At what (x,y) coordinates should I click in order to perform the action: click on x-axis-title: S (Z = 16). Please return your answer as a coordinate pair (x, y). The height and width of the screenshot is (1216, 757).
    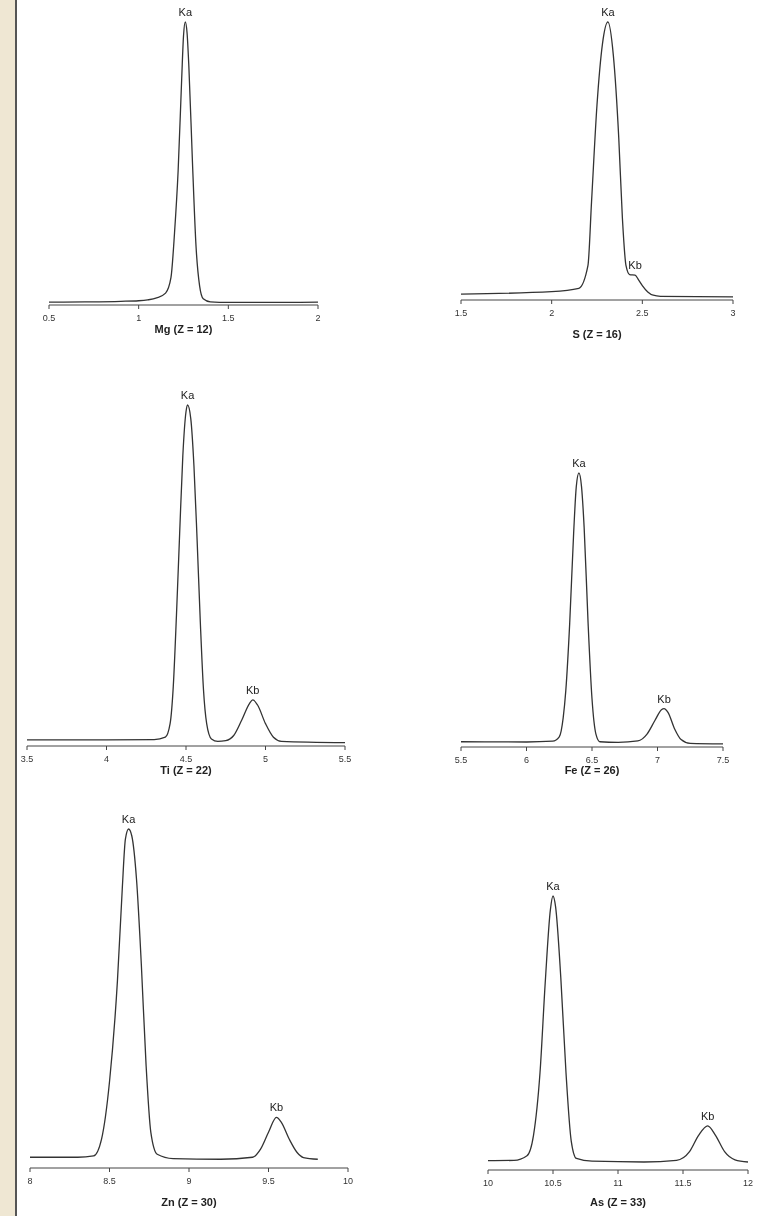
    Looking at the image, I should click on (597, 334).